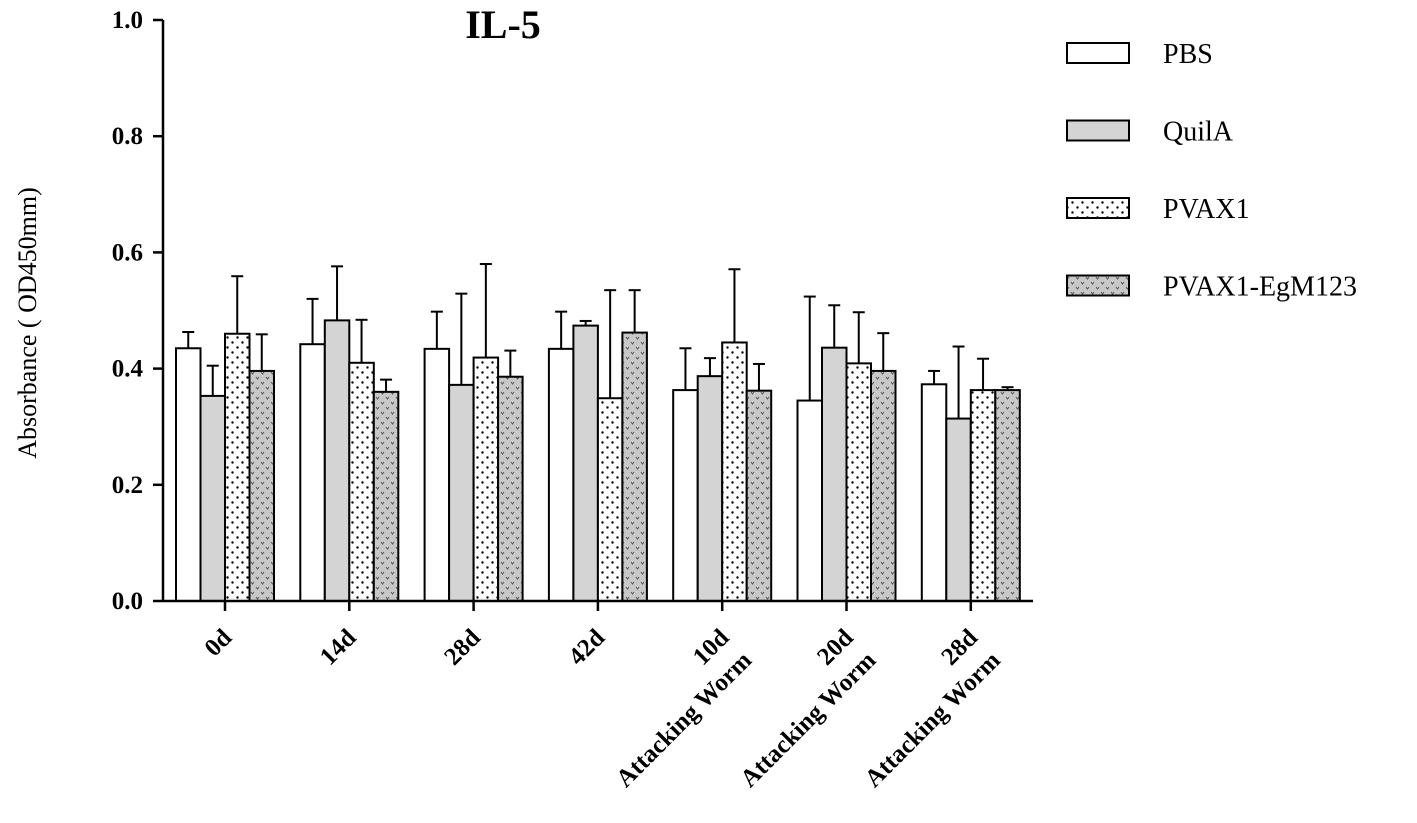 Image resolution: width=1417 pixels, height=823 pixels. I want to click on y-tick-label: 0.0, so click(127, 601).